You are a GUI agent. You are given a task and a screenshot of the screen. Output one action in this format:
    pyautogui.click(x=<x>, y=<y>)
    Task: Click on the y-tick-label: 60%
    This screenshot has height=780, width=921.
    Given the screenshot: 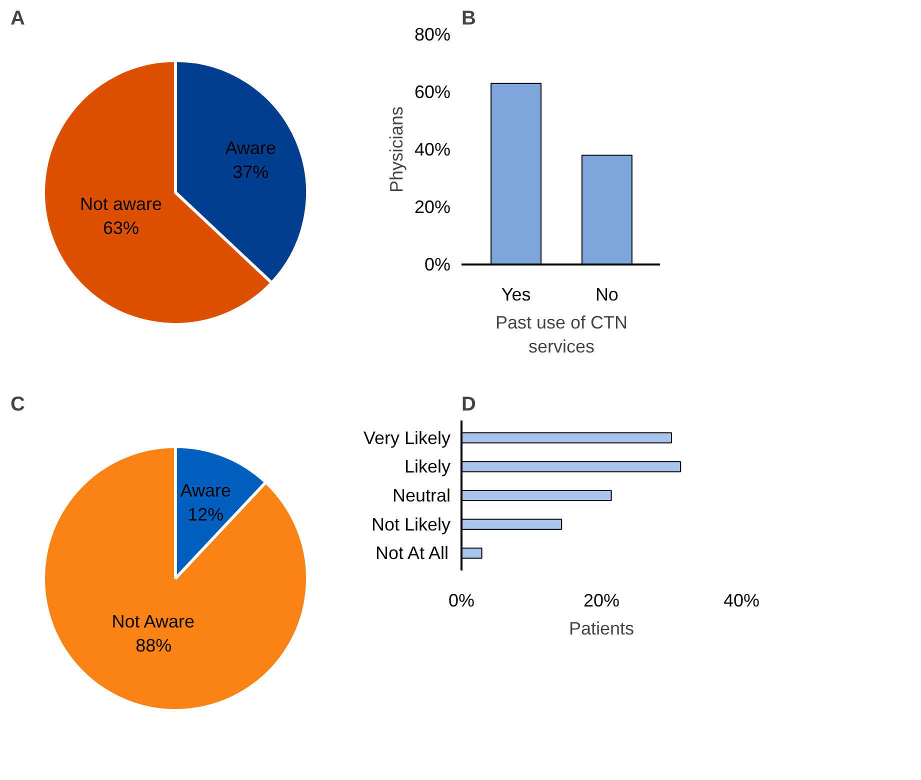 What is the action you would take?
    pyautogui.click(x=432, y=92)
    